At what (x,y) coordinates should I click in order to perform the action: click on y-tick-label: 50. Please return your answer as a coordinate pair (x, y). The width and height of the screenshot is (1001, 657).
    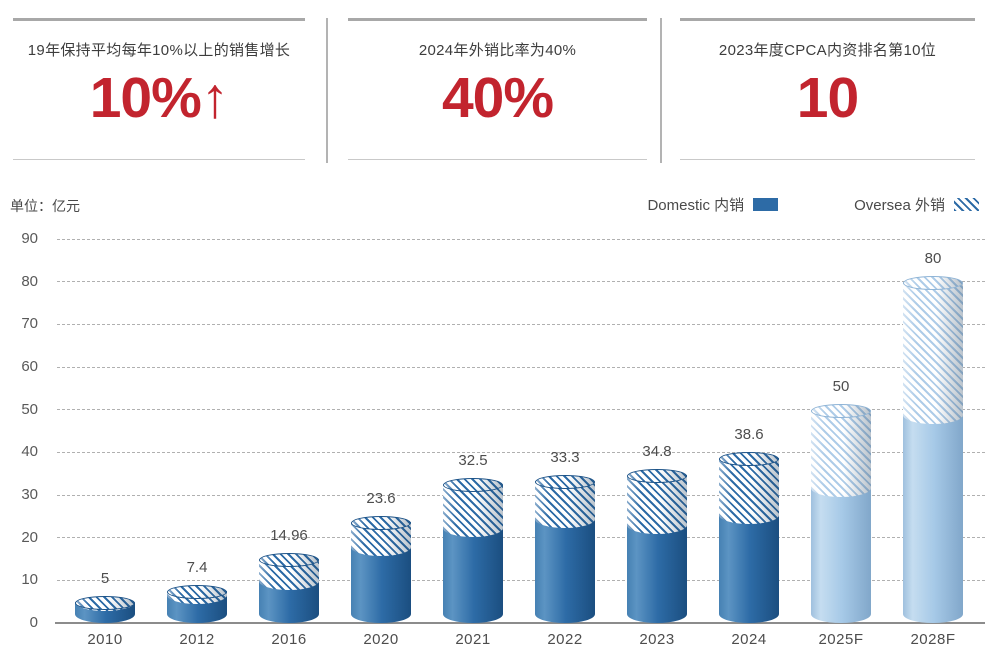
    Looking at the image, I should click on (29, 409).